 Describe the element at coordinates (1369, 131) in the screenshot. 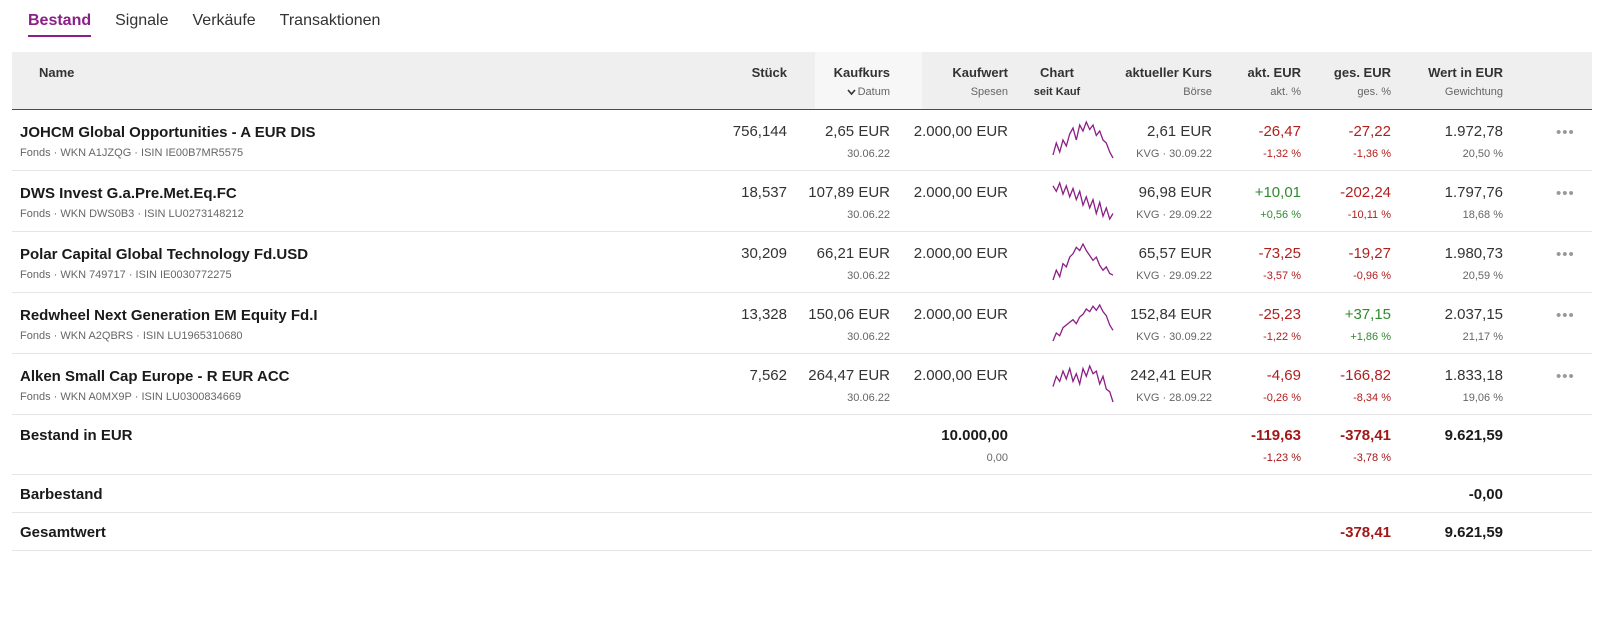

I see `position-ges-eur: -27,22` at that location.